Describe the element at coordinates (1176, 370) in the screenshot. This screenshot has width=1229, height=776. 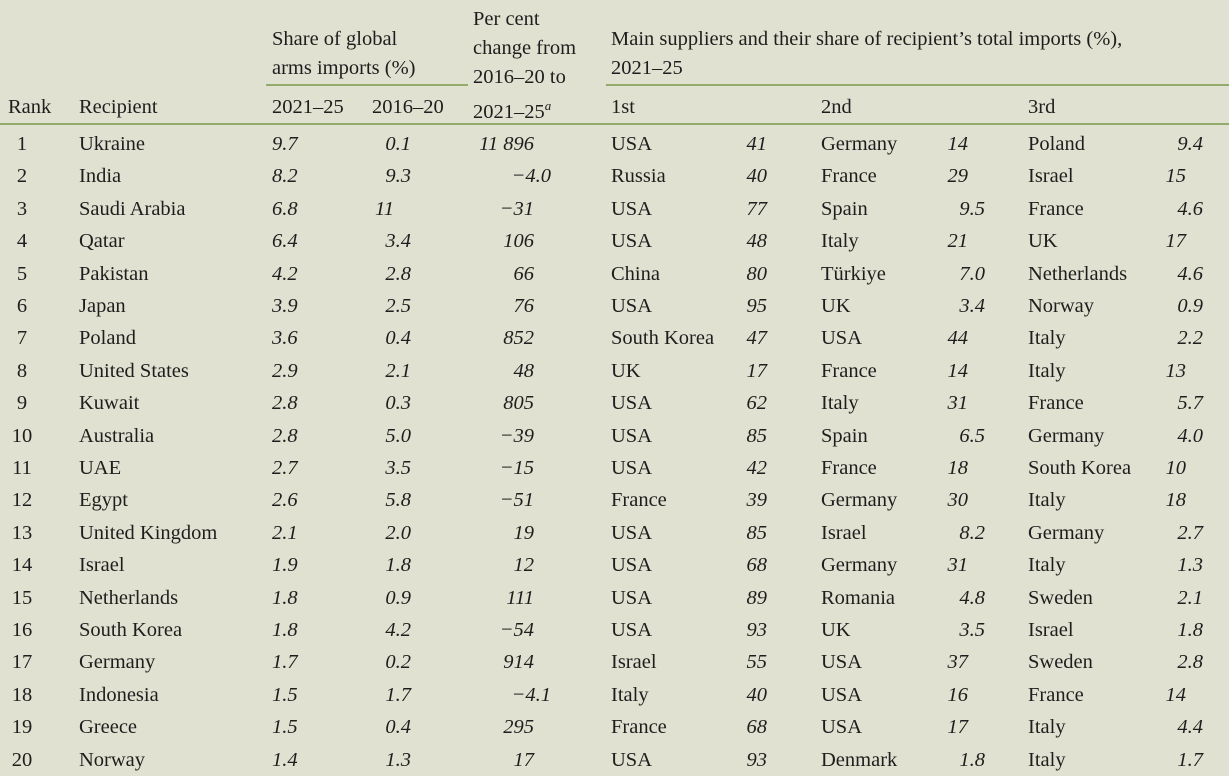
I see `supplier-3-share-cell: 13` at that location.